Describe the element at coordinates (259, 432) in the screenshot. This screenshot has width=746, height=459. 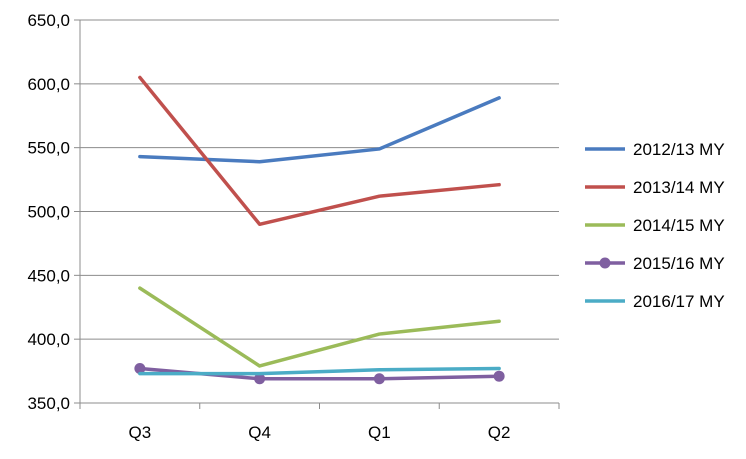
I see `x-tick-label: Q4` at that location.